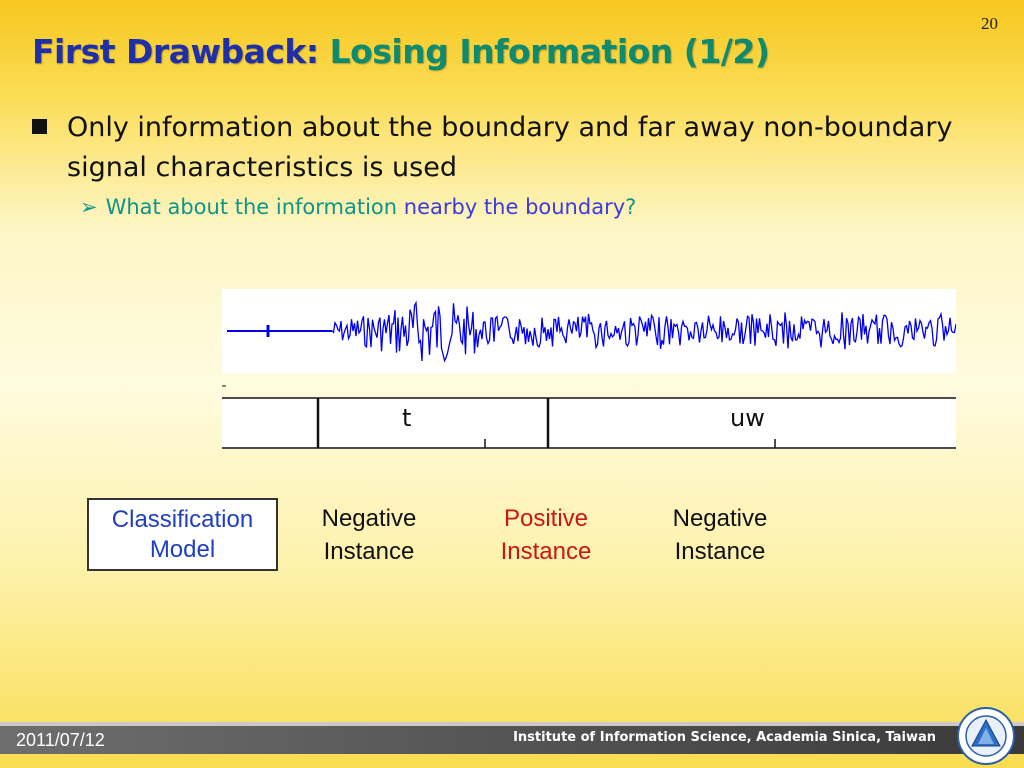 The image size is (1024, 768). I want to click on waveform-figure, so click(589, 369).